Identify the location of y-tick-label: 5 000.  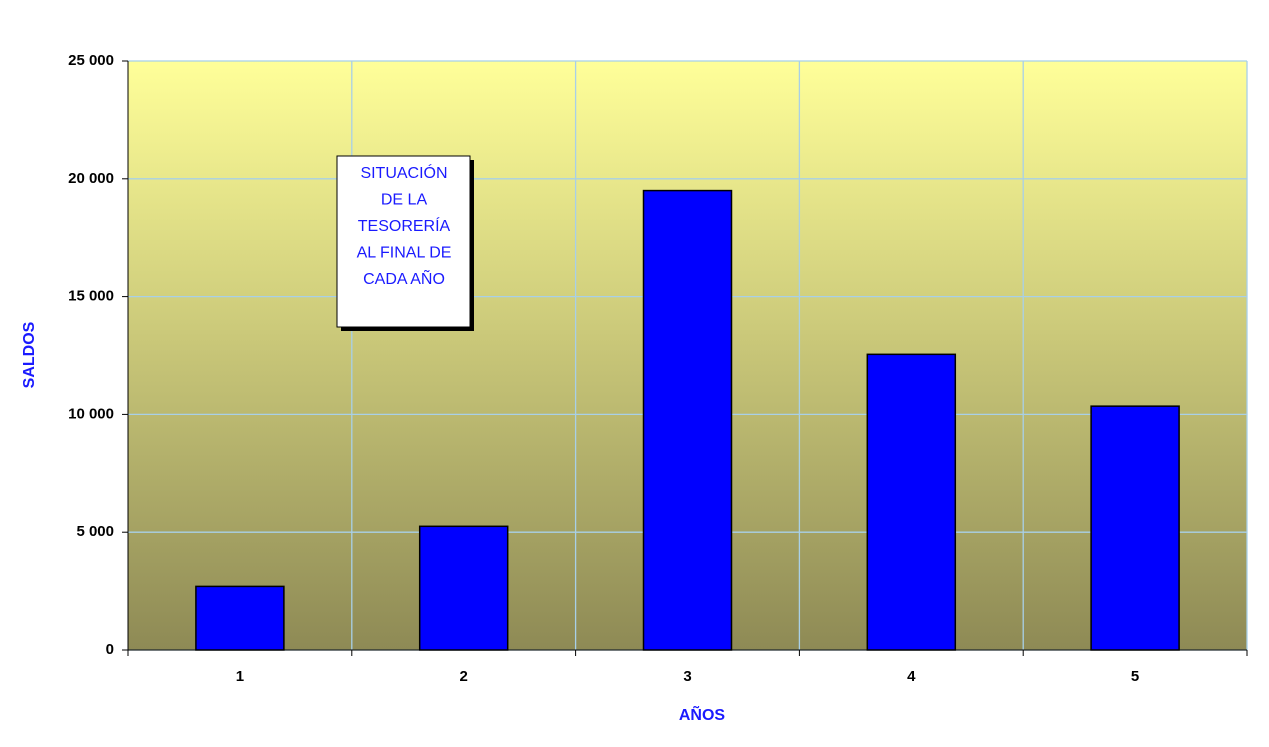
(95, 531).